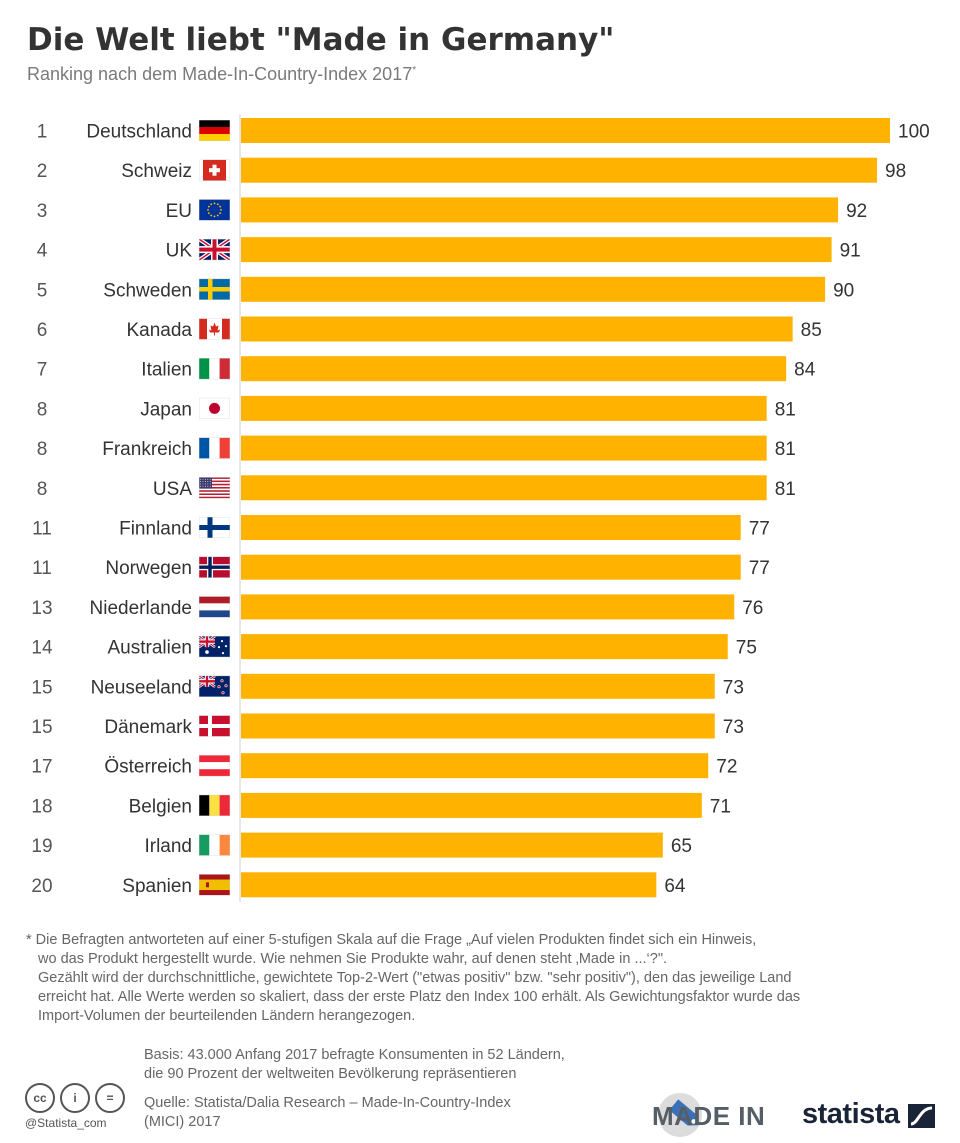  Describe the element at coordinates (414, 70) in the screenshot. I see `subtitle-footnote-mark: *` at that location.